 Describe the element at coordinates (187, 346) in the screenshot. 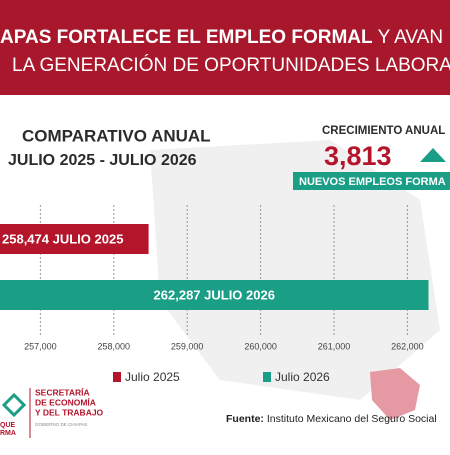

I see `x-tick-label: 259,000` at that location.